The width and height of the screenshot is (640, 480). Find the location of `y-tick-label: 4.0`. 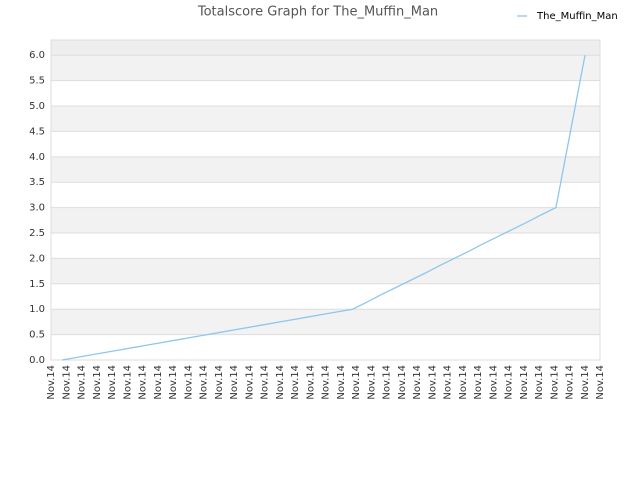

y-tick-label: 4.0 is located at coordinates (37, 157).